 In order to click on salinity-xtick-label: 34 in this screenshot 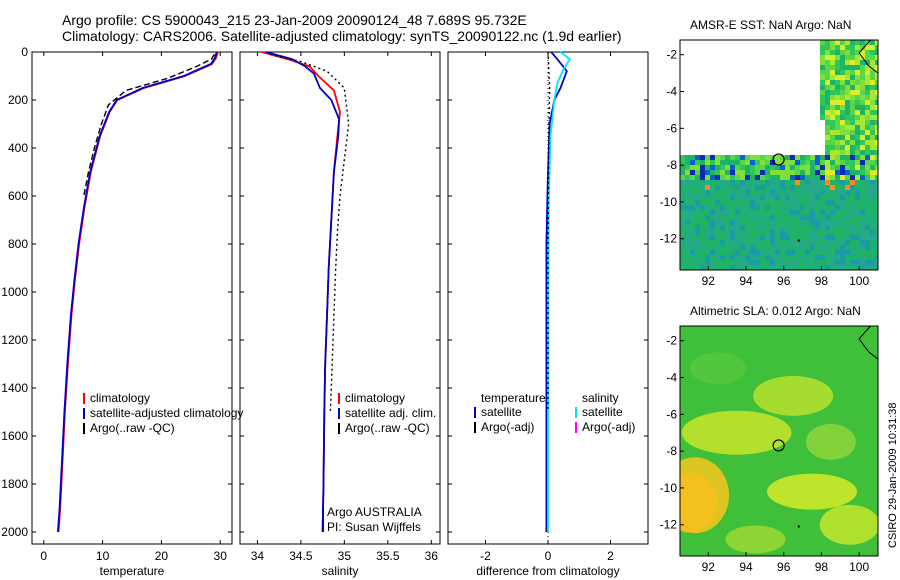, I will do `click(258, 556)`.